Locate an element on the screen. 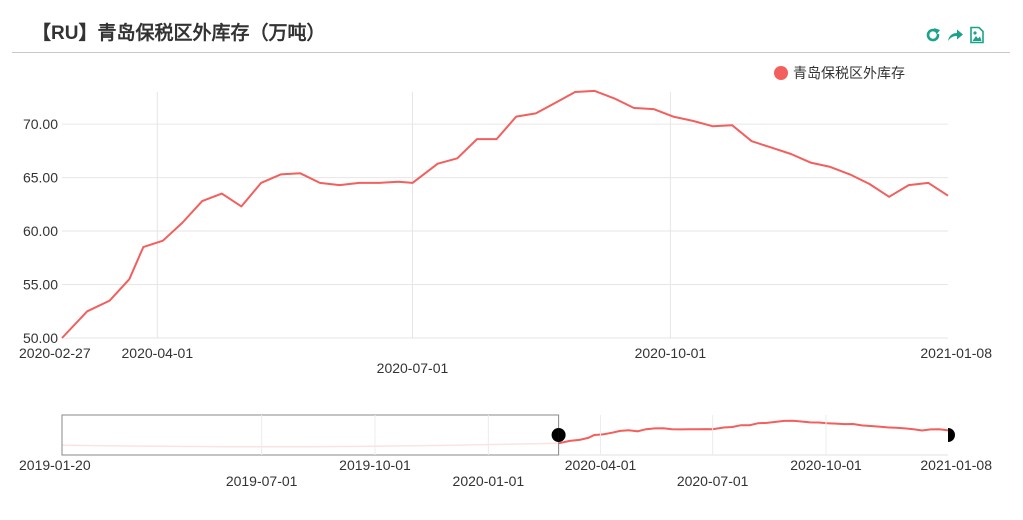 This screenshot has width=1023, height=520. x-tick-label: 2020-02-27 is located at coordinates (55, 353).